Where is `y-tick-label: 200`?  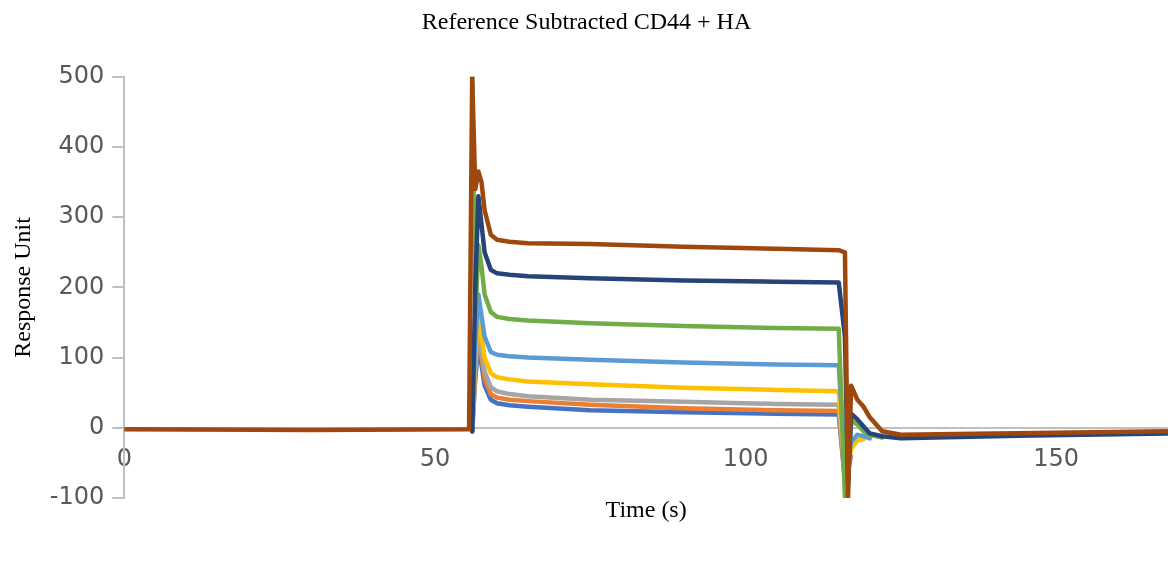
y-tick-label: 200 is located at coordinates (81, 285).